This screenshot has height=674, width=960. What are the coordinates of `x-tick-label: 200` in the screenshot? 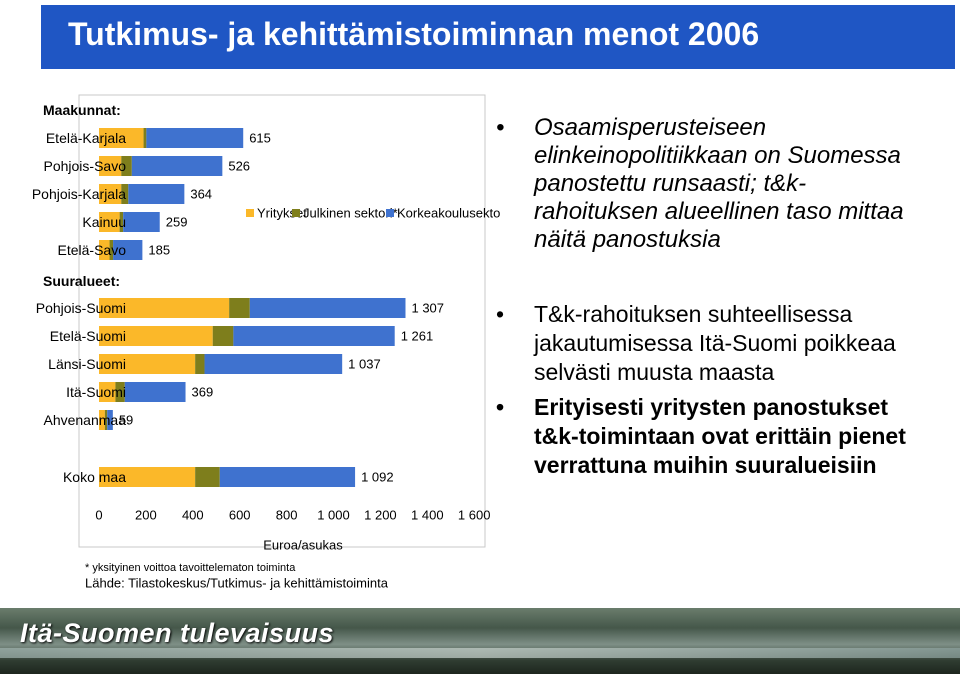 It's located at (146, 515).